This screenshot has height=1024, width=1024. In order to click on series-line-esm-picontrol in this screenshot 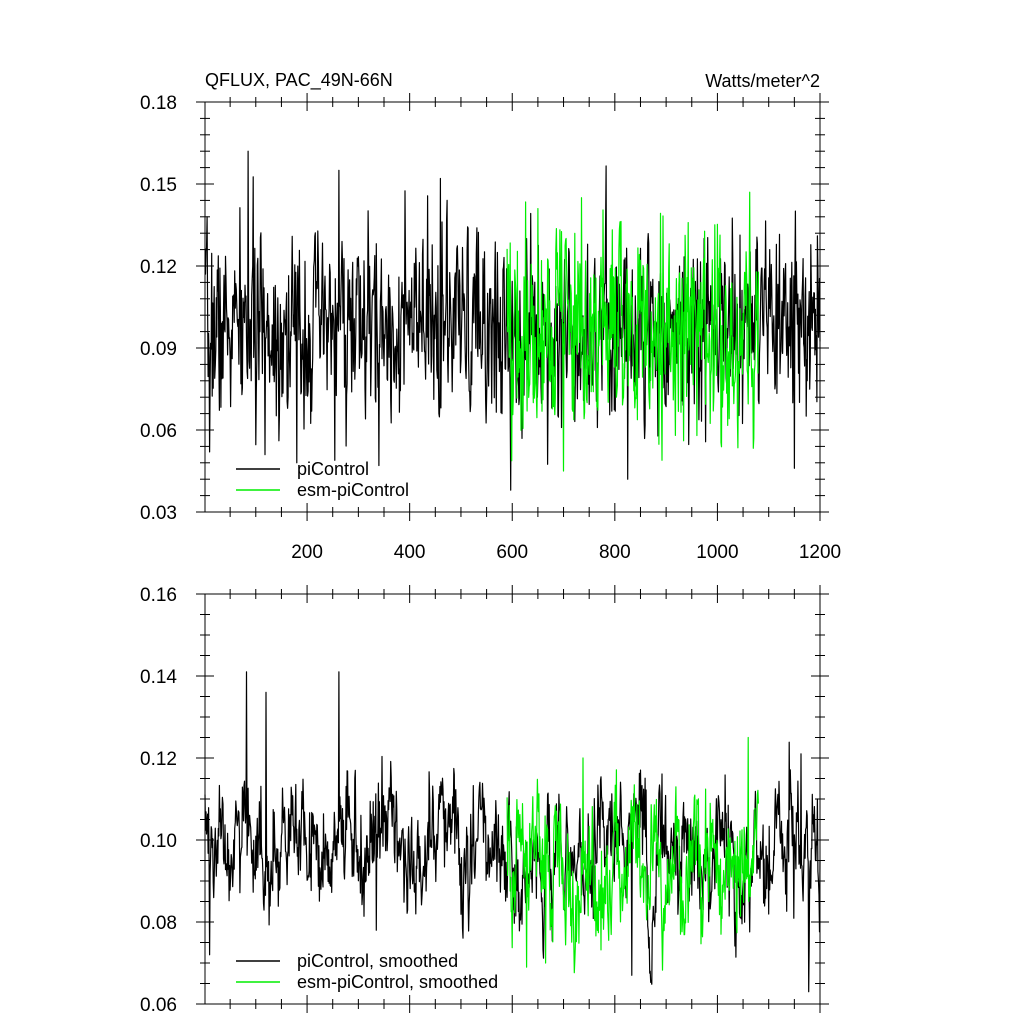, I will do `click(632, 331)`.